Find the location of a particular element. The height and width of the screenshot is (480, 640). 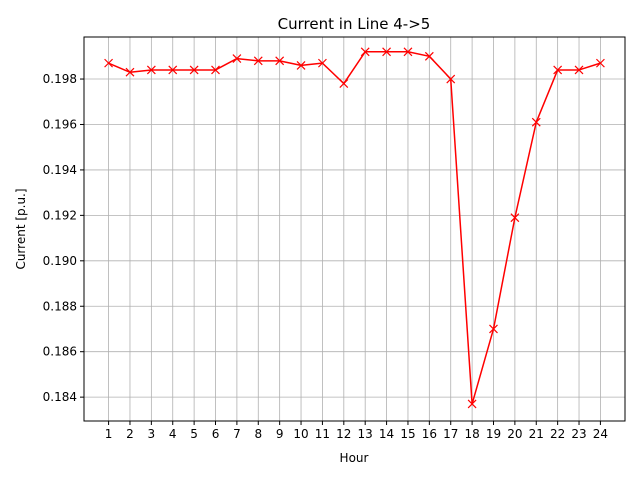

x-tick-label: 3 is located at coordinates (152, 434).